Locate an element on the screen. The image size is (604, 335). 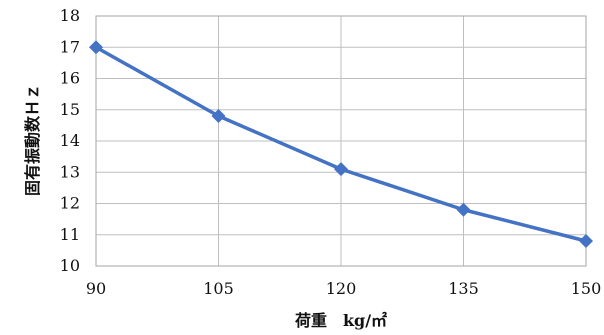
x-tick-label: 150 is located at coordinates (586, 288).